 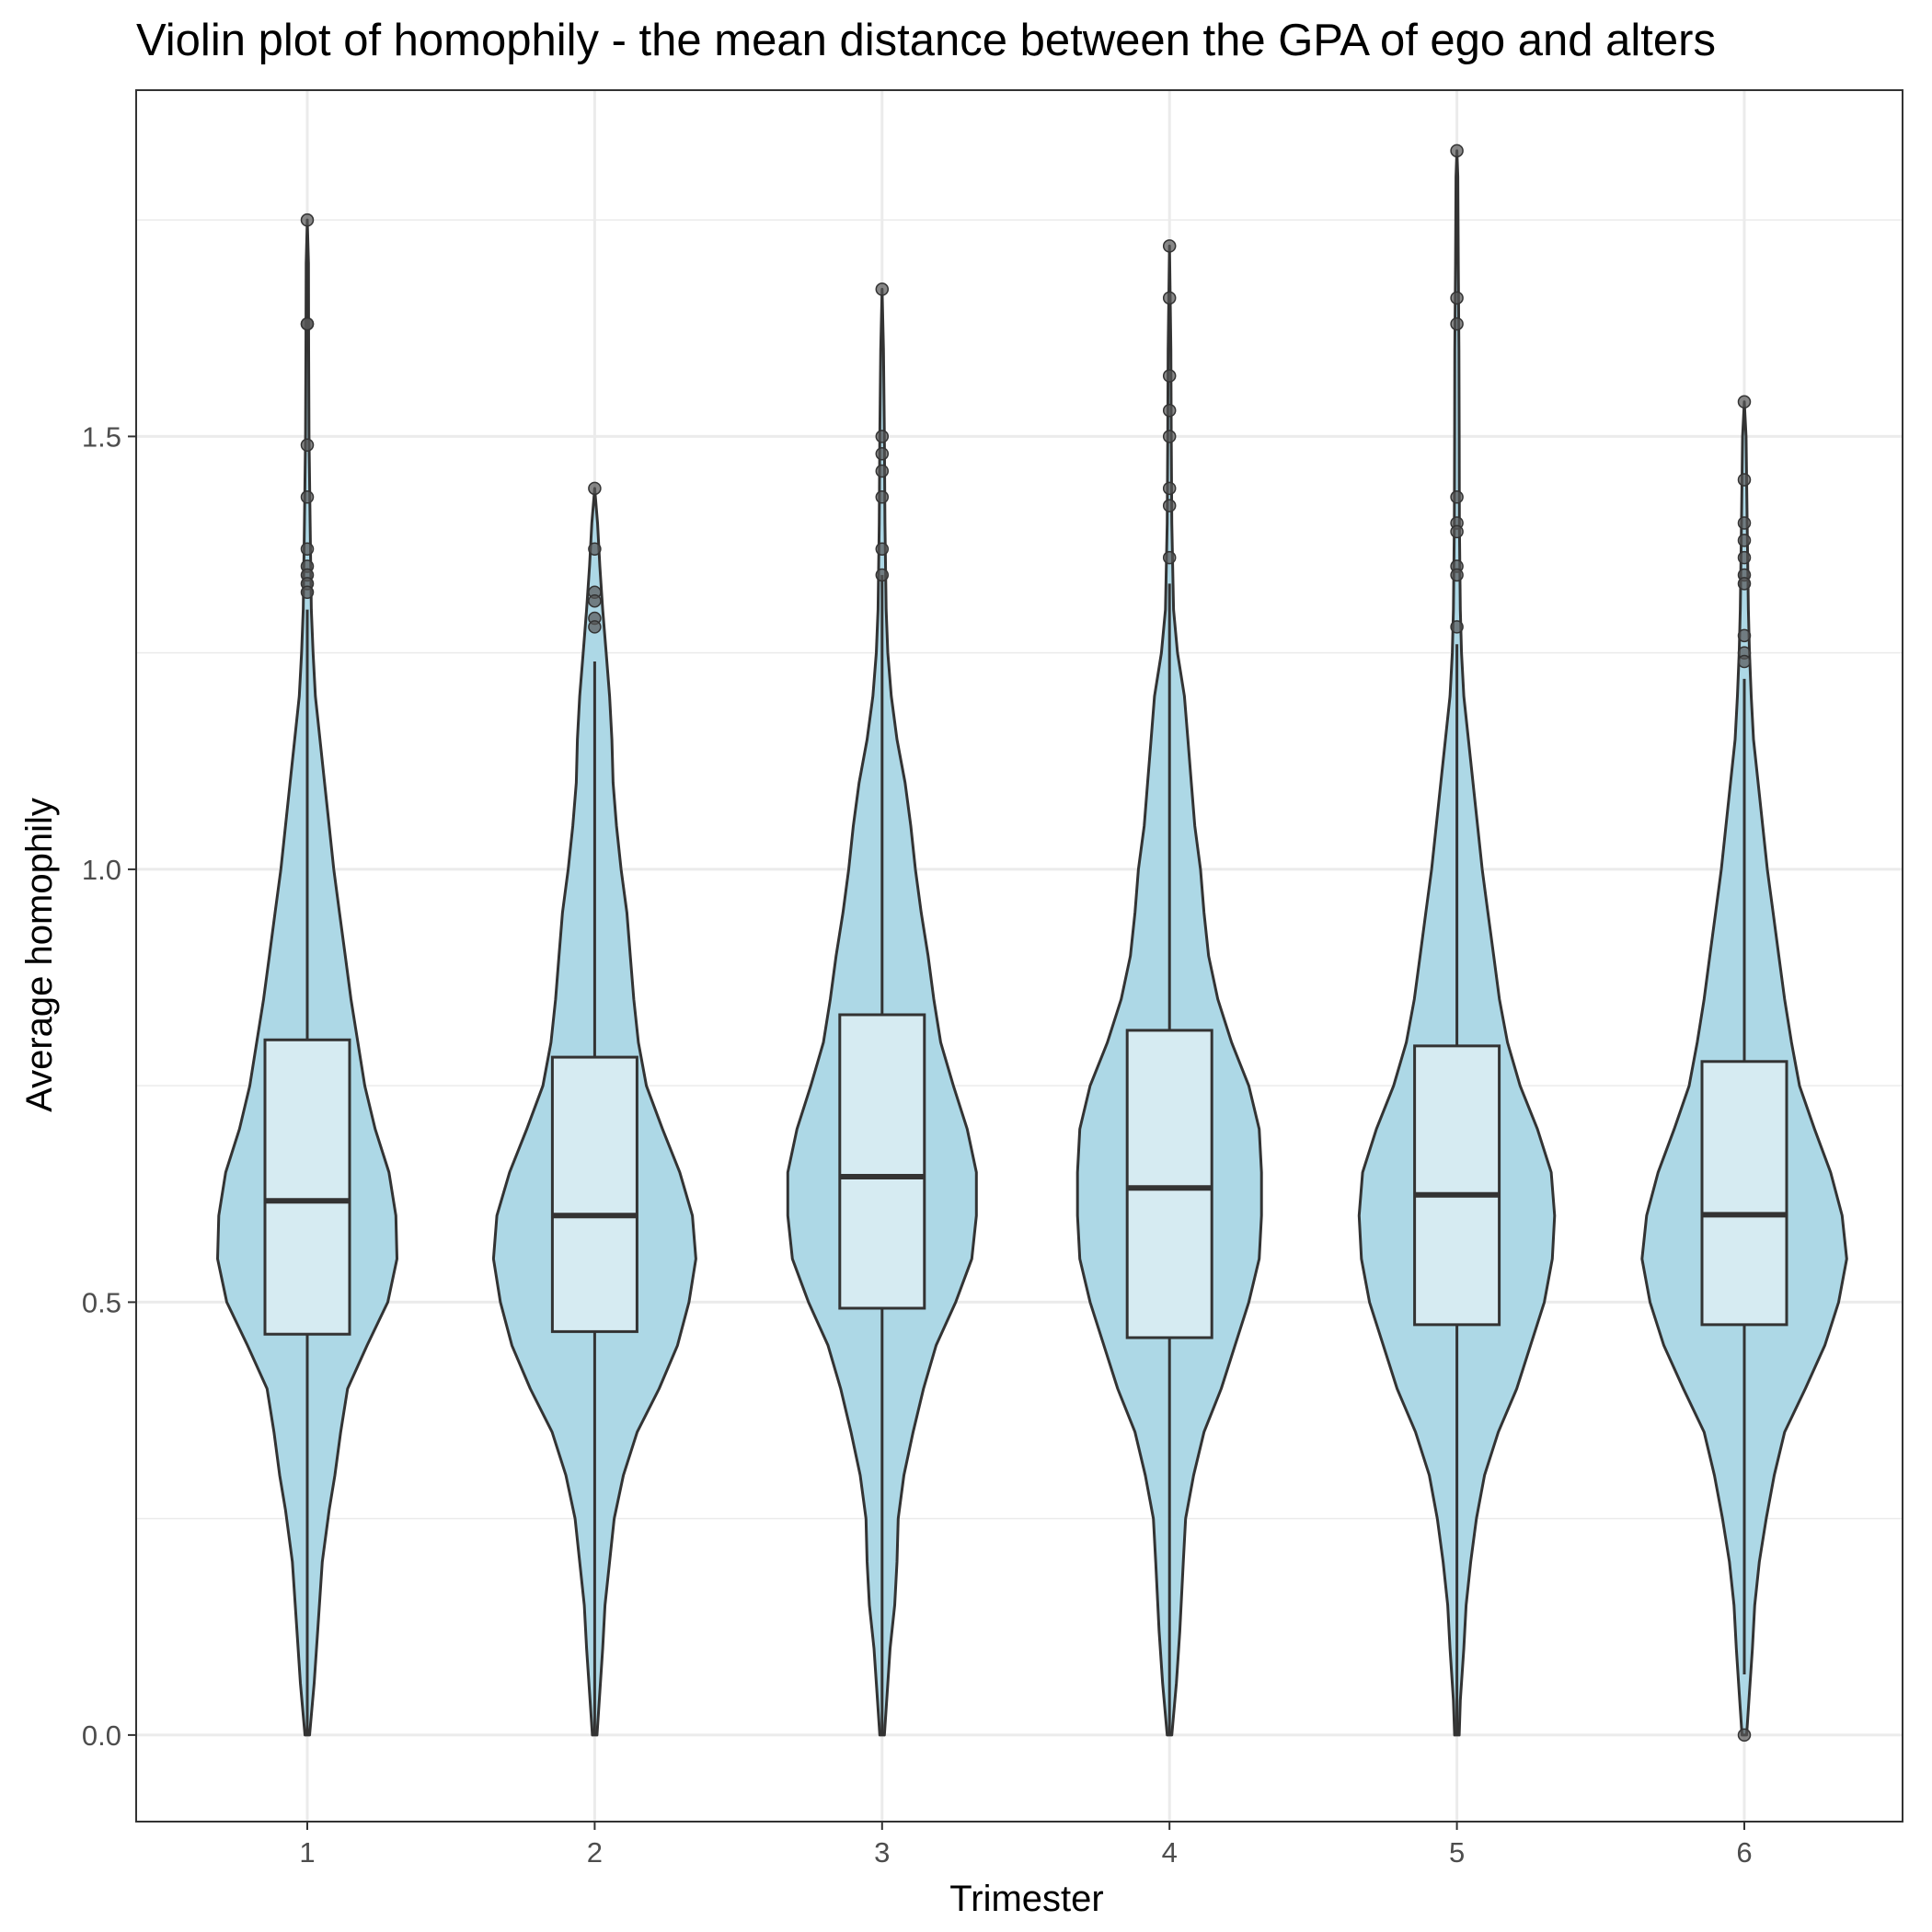 I want to click on y-axis-title: Average homophily, so click(x=39, y=955).